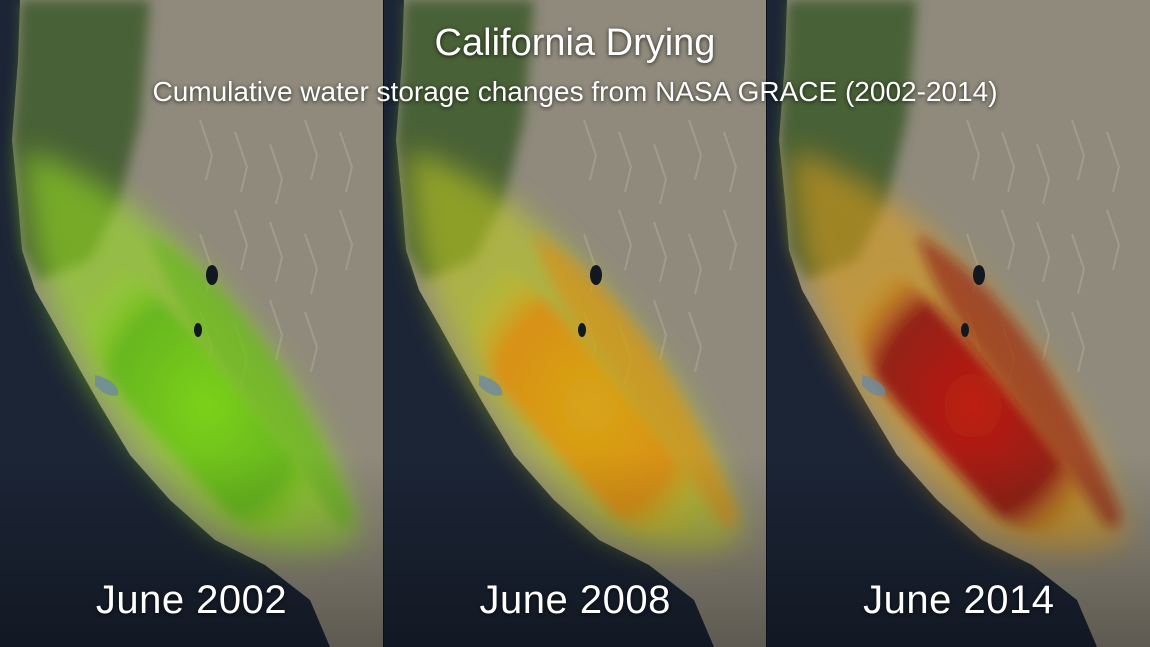  I want to click on panel-date-label: June 2002, so click(191, 600).